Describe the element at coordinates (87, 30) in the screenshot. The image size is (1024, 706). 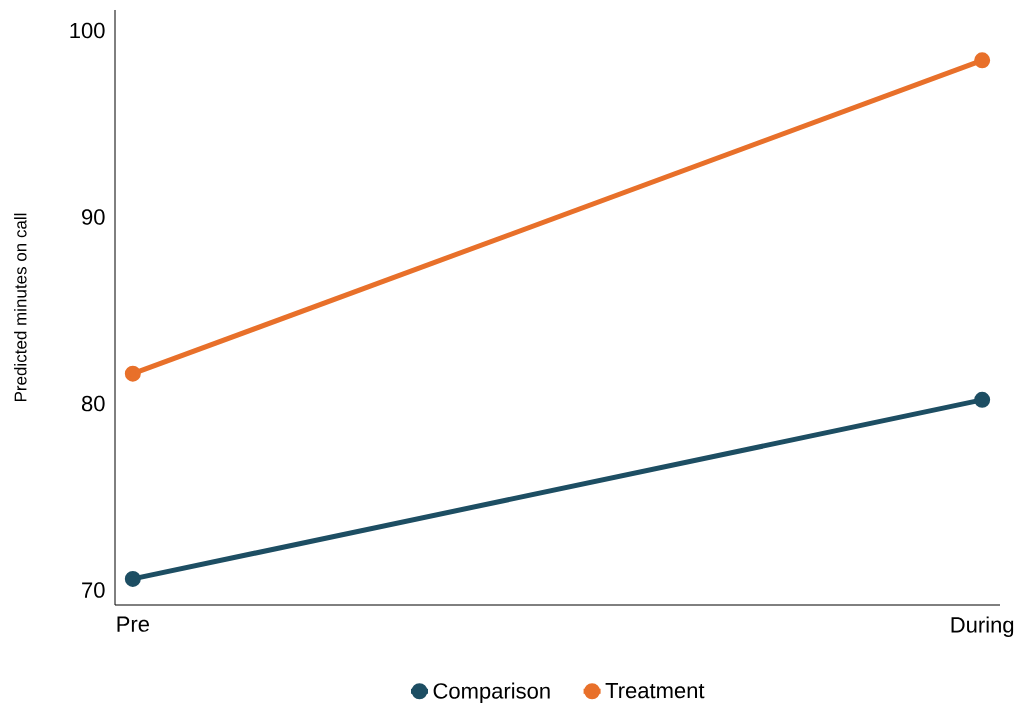
I see `y-tick-label: 100` at that location.